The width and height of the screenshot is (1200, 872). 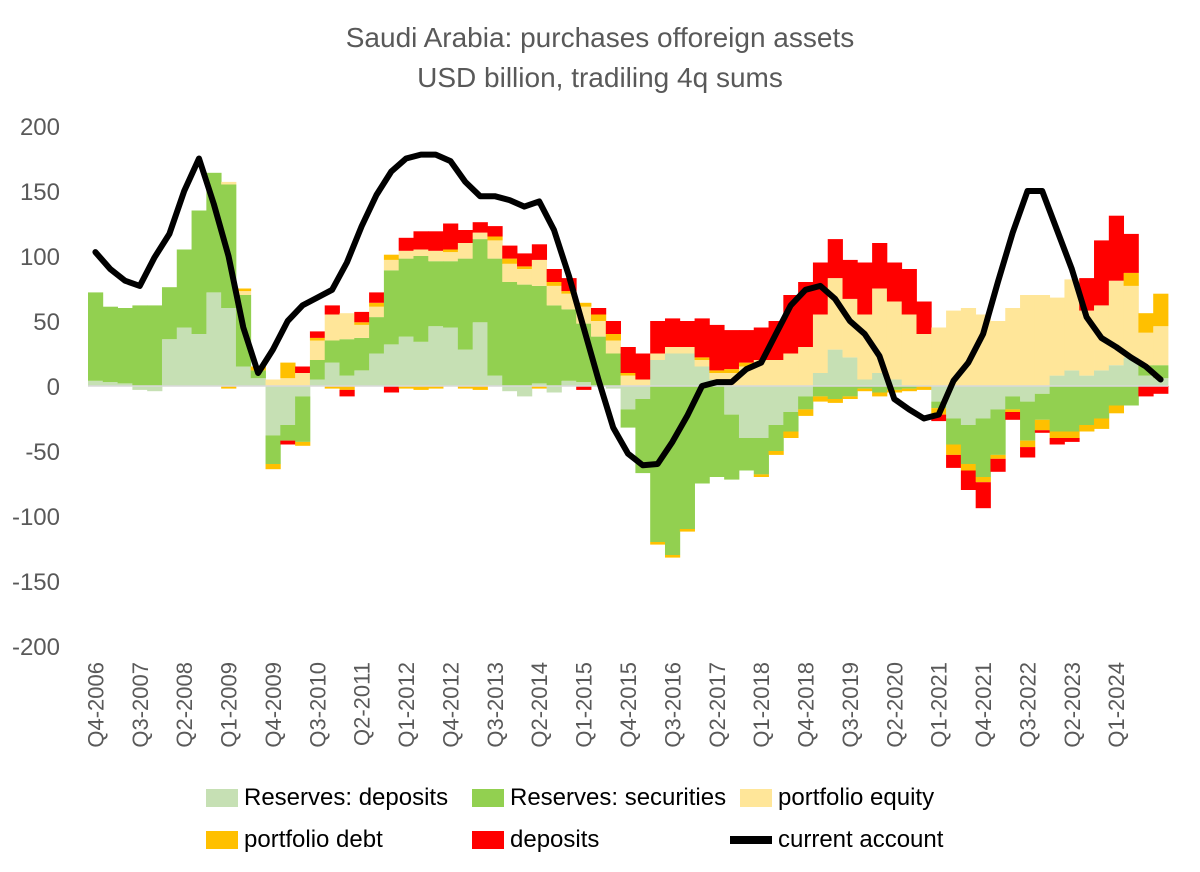 I want to click on x-tick-label: Q3-2019, so click(x=850, y=705).